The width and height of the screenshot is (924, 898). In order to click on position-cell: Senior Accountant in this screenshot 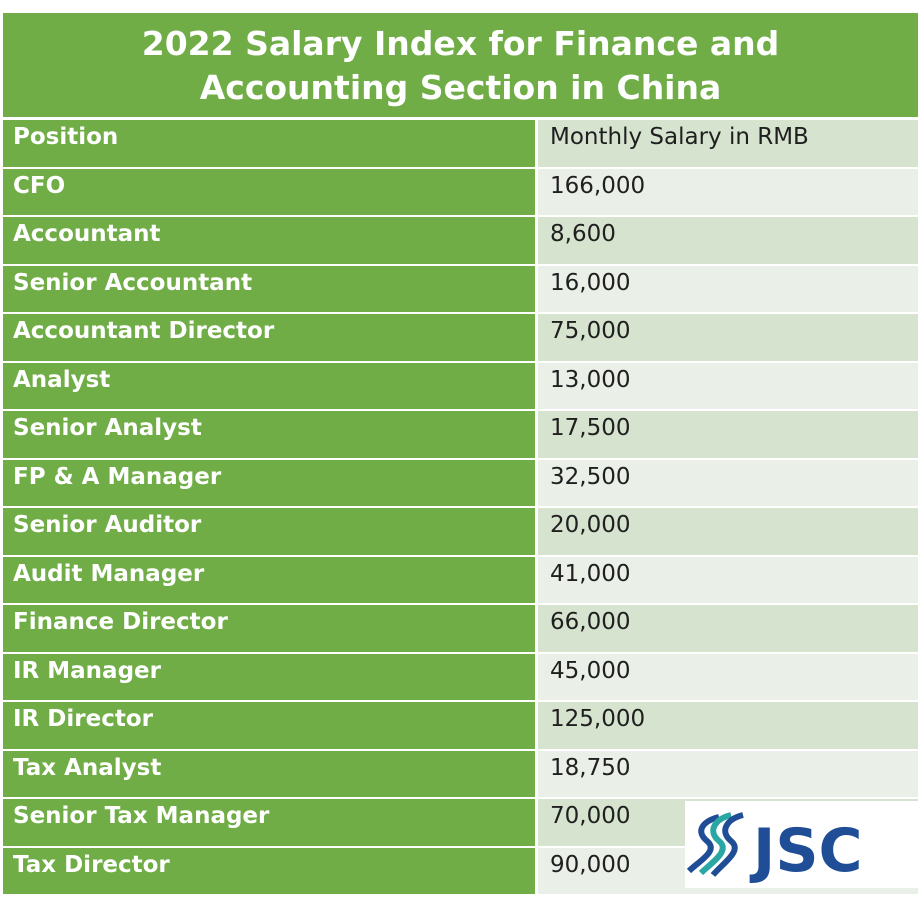, I will do `click(269, 288)`.